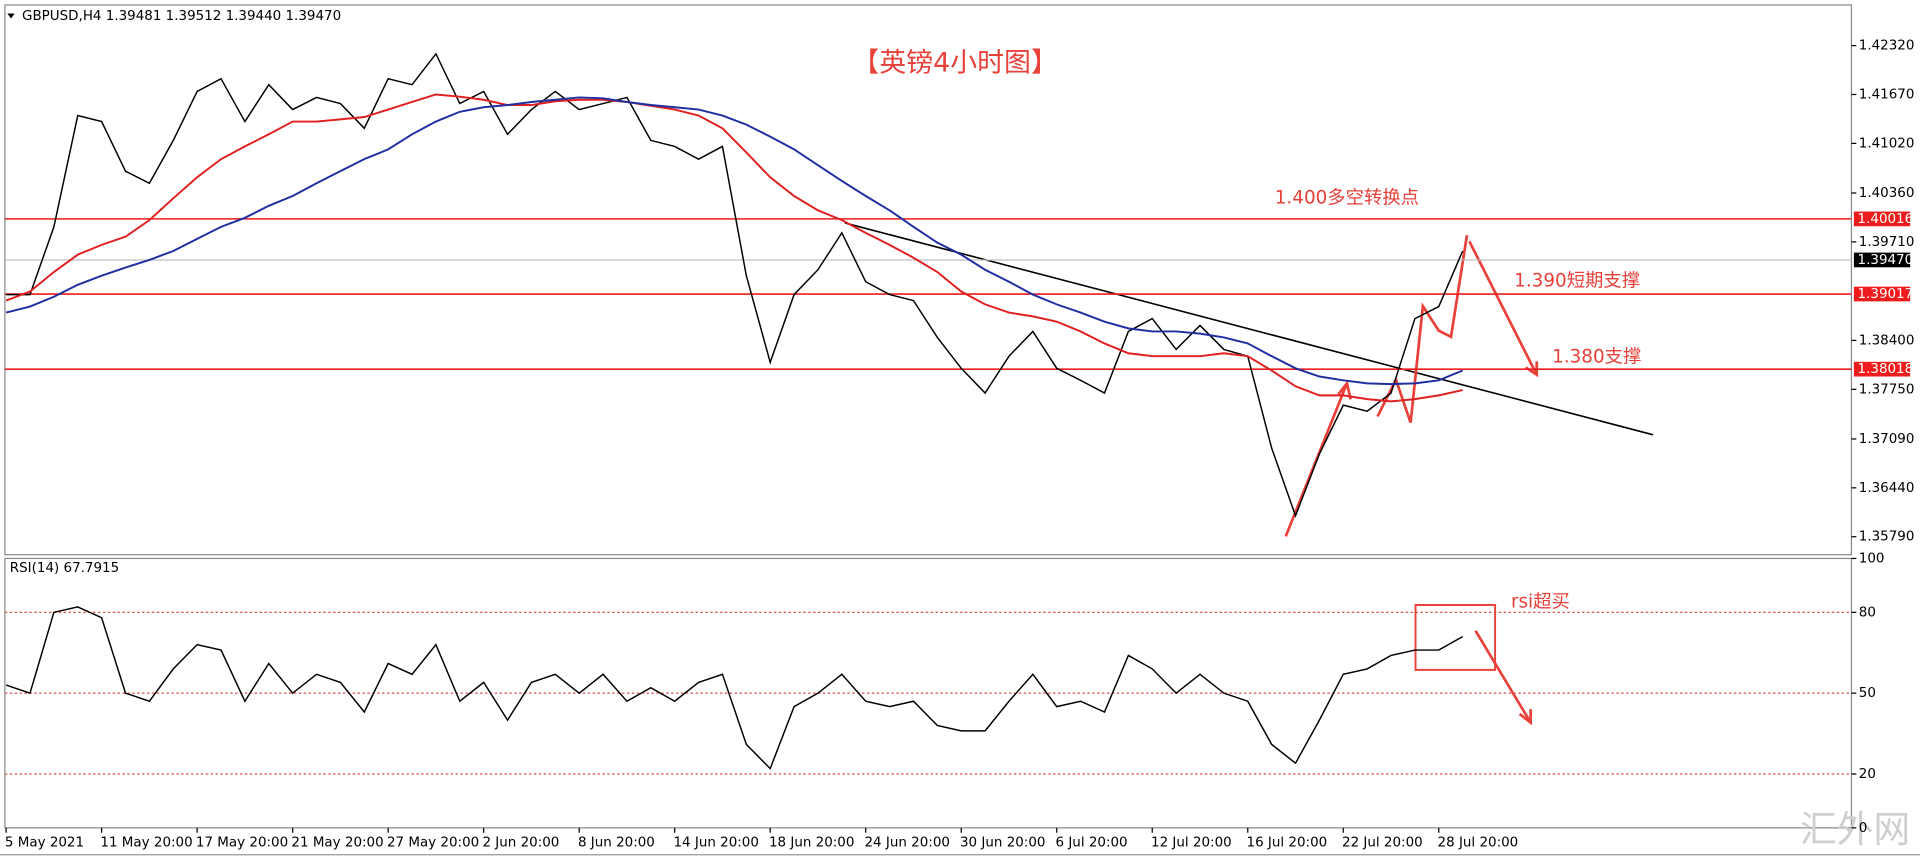 The height and width of the screenshot is (861, 1920). Describe the element at coordinates (1867, 693) in the screenshot. I see `y-tick-label: 50` at that location.